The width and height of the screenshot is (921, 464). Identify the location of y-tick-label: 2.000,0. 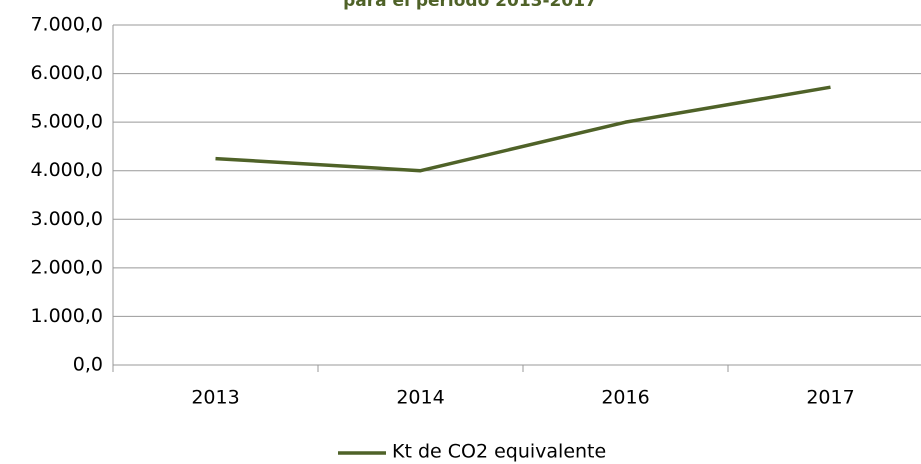
(66, 267).